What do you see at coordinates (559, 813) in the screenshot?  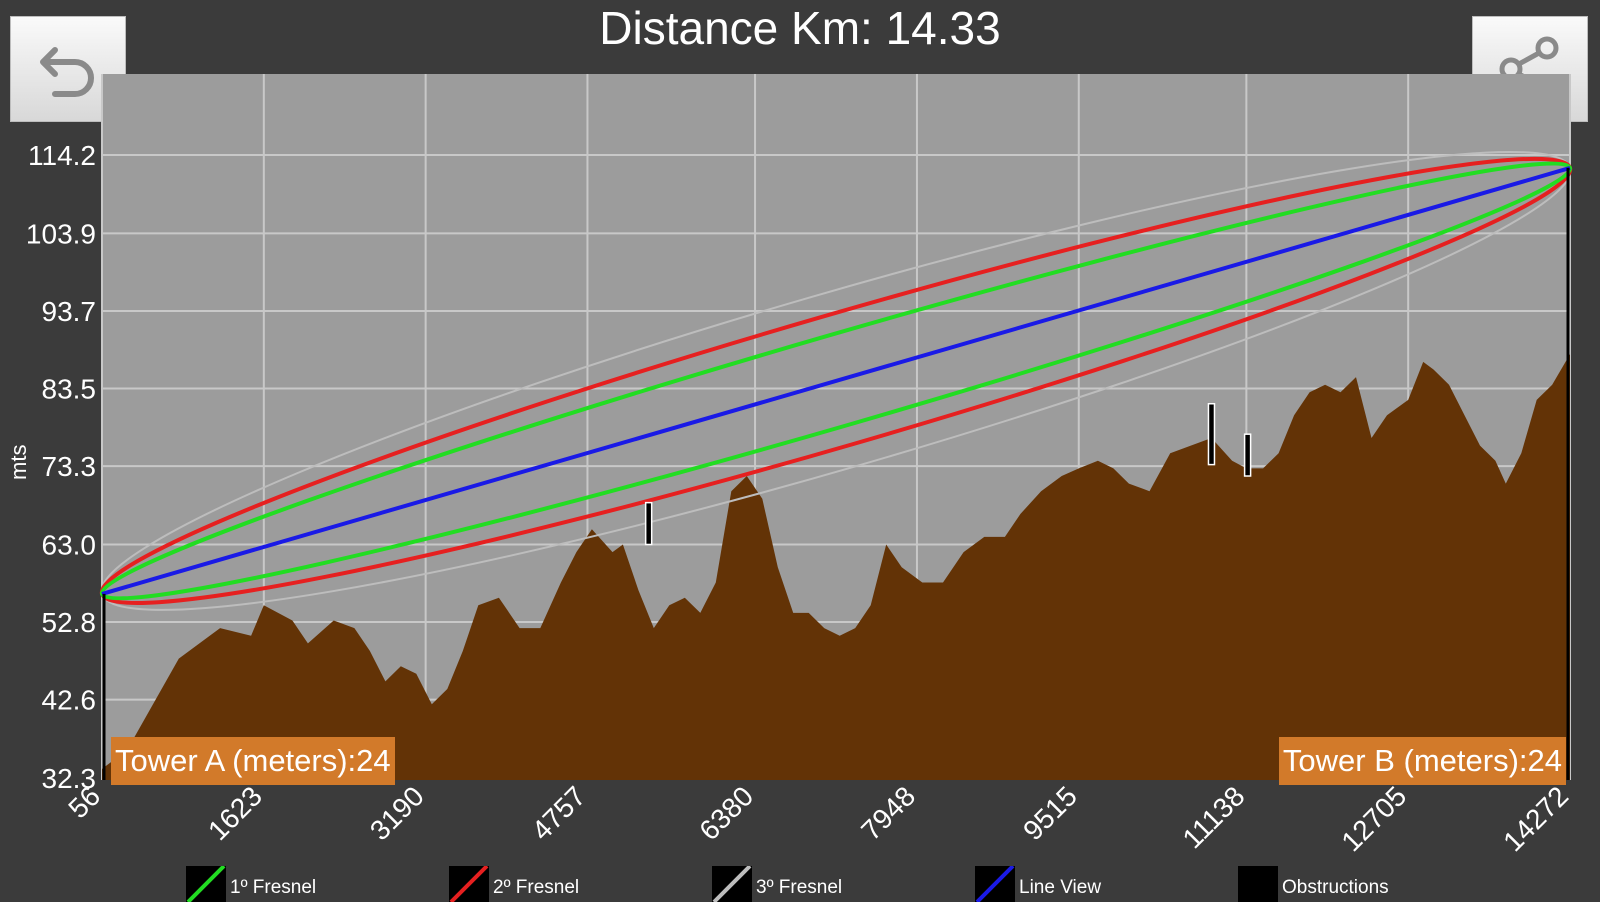 I see `x-tick-label: 4757` at bounding box center [559, 813].